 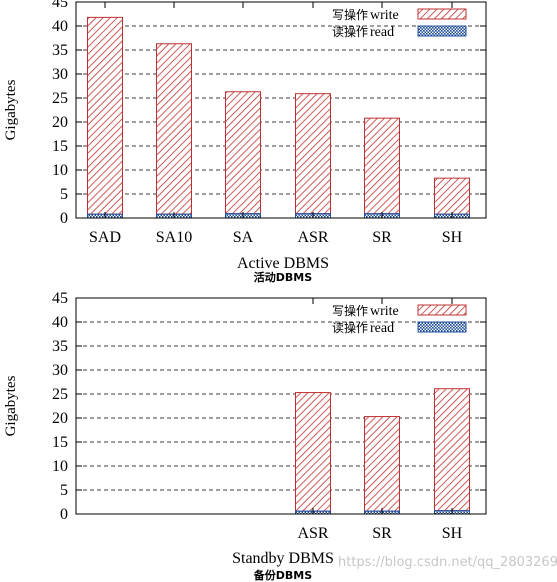 I want to click on x-axis-sublabel: 备份DBMS, so click(x=282, y=575).